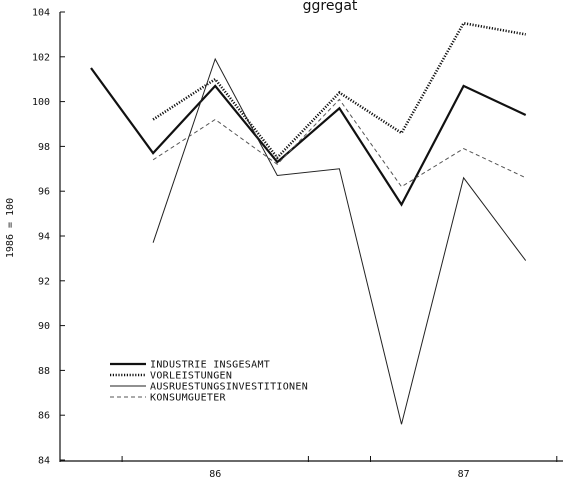 Image resolution: width=566 pixels, height=482 pixels. What do you see at coordinates (44, 326) in the screenshot?
I see `y-tick-label: 90` at bounding box center [44, 326].